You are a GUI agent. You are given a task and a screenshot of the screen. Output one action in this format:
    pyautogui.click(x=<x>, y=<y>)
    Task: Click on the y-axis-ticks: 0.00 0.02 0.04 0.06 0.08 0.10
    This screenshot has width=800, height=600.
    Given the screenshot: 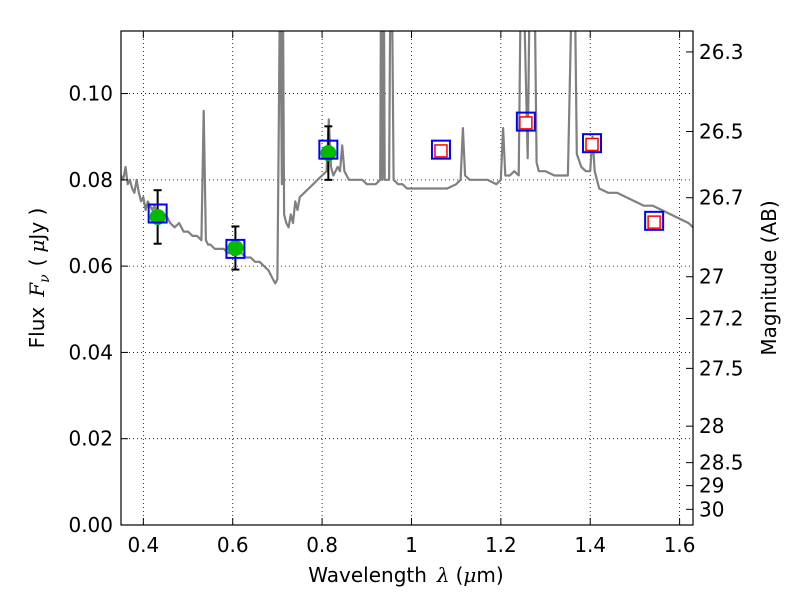 What is the action you would take?
    pyautogui.click(x=98, y=309)
    